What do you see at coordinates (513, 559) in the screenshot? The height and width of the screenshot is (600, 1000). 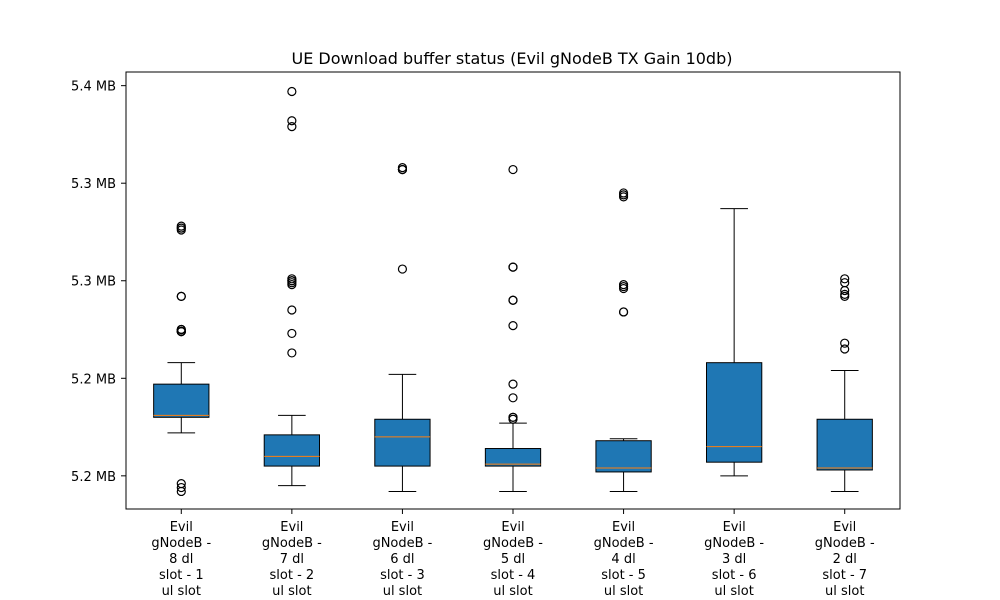 I see `x-tick-label: 5 dl` at bounding box center [513, 559].